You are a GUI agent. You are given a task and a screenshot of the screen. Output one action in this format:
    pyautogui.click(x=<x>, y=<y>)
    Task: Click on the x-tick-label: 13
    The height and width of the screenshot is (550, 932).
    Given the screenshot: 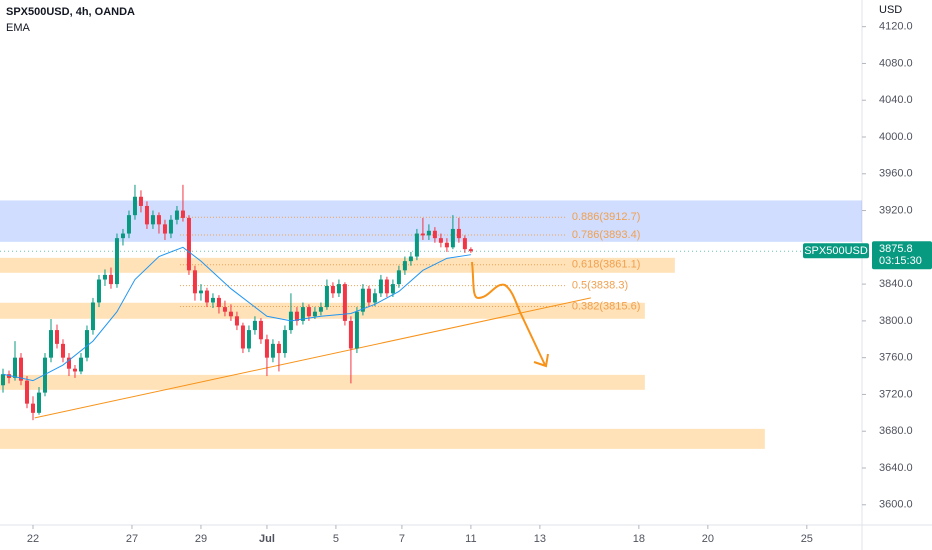 What is the action you would take?
    pyautogui.click(x=540, y=539)
    